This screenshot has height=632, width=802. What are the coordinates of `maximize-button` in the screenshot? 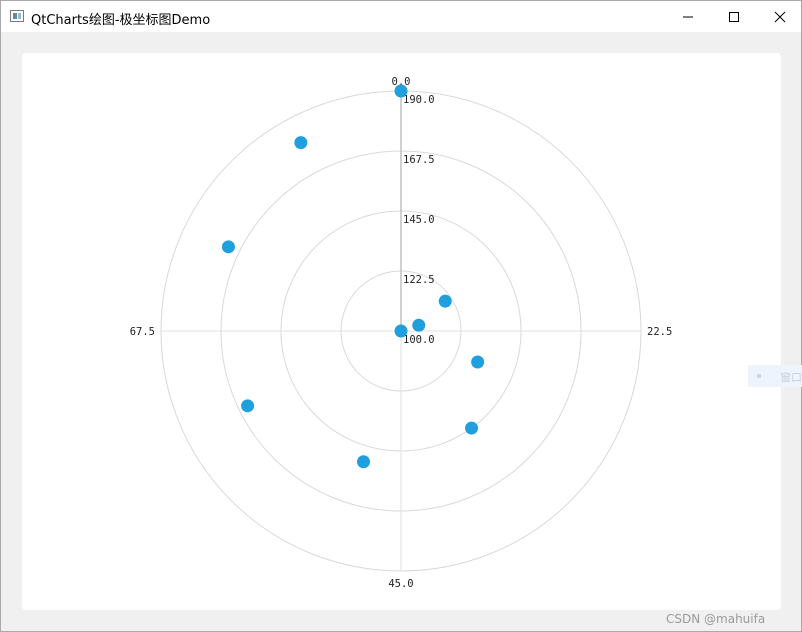 It's located at (734, 16).